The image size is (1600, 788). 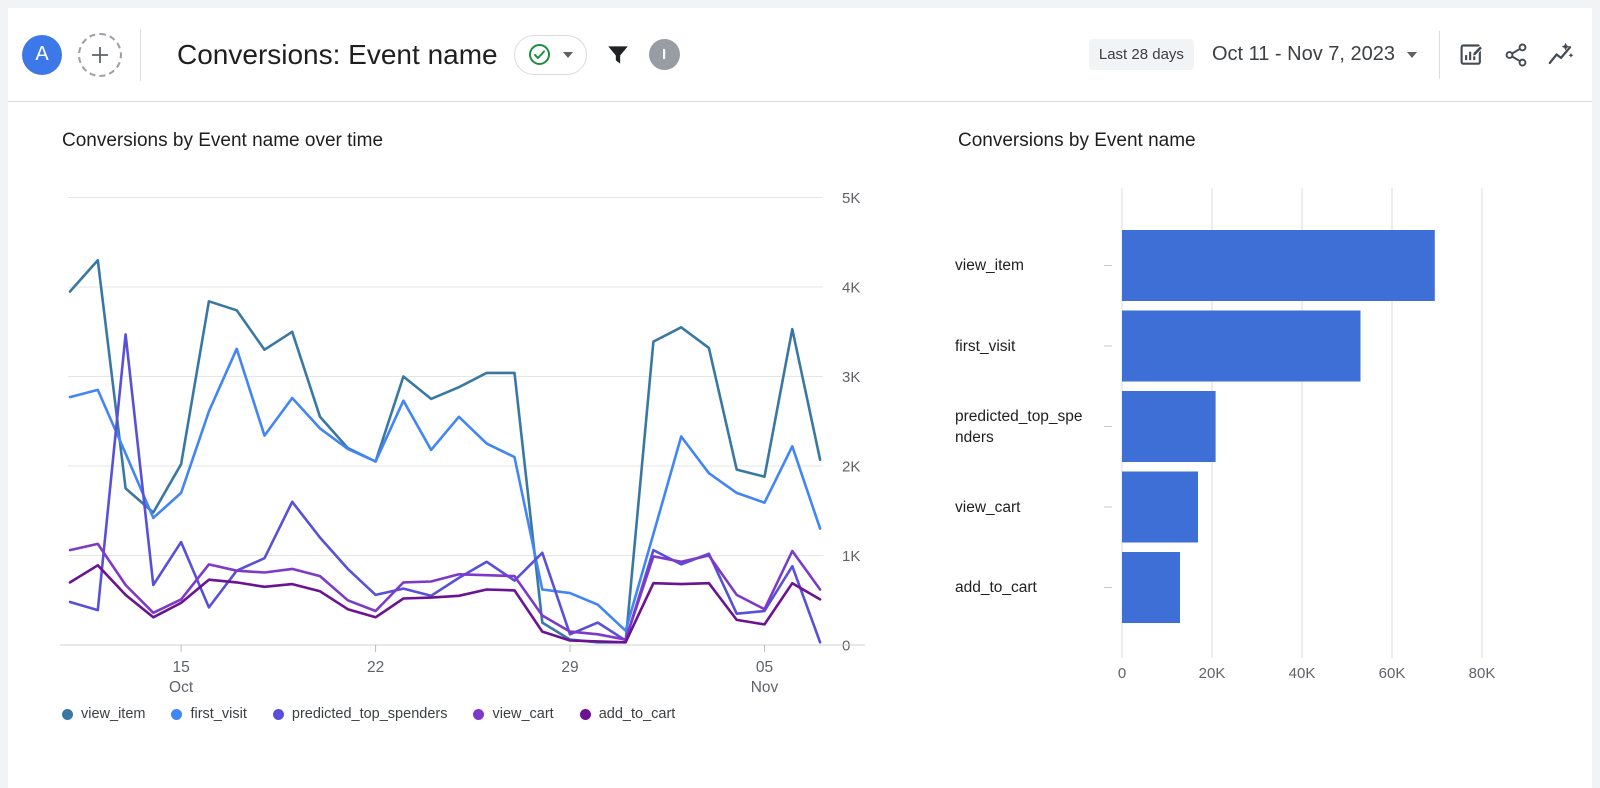 I want to click on x-axis-sublabel: Nov, so click(x=765, y=687).